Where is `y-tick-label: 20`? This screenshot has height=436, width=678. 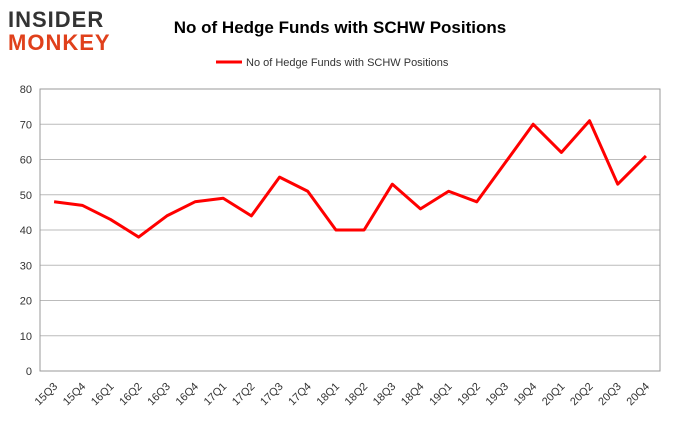 y-tick-label: 20 is located at coordinates (26, 302).